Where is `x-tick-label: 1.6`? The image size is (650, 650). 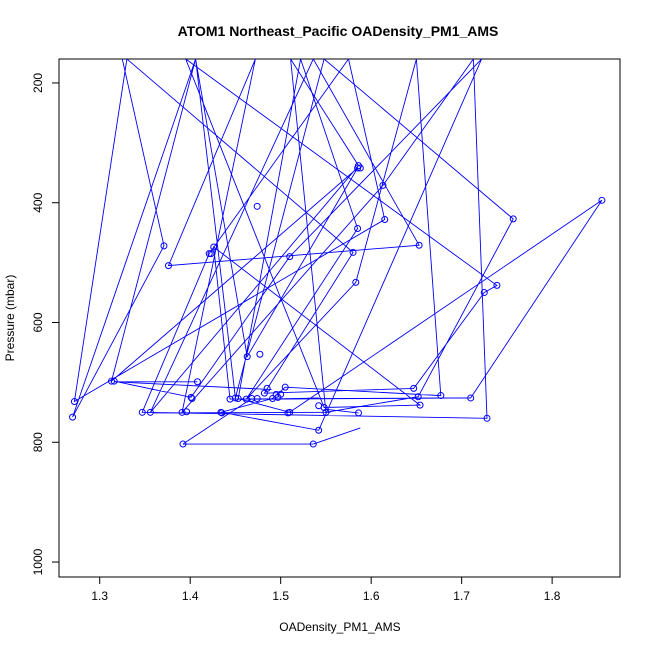
x-tick-label: 1.6 is located at coordinates (371, 596).